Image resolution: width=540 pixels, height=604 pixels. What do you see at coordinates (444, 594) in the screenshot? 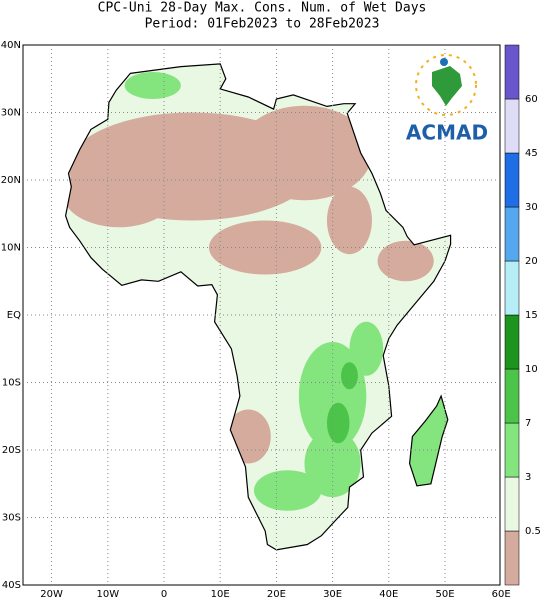
I see `lon-label: 50E` at bounding box center [444, 594].